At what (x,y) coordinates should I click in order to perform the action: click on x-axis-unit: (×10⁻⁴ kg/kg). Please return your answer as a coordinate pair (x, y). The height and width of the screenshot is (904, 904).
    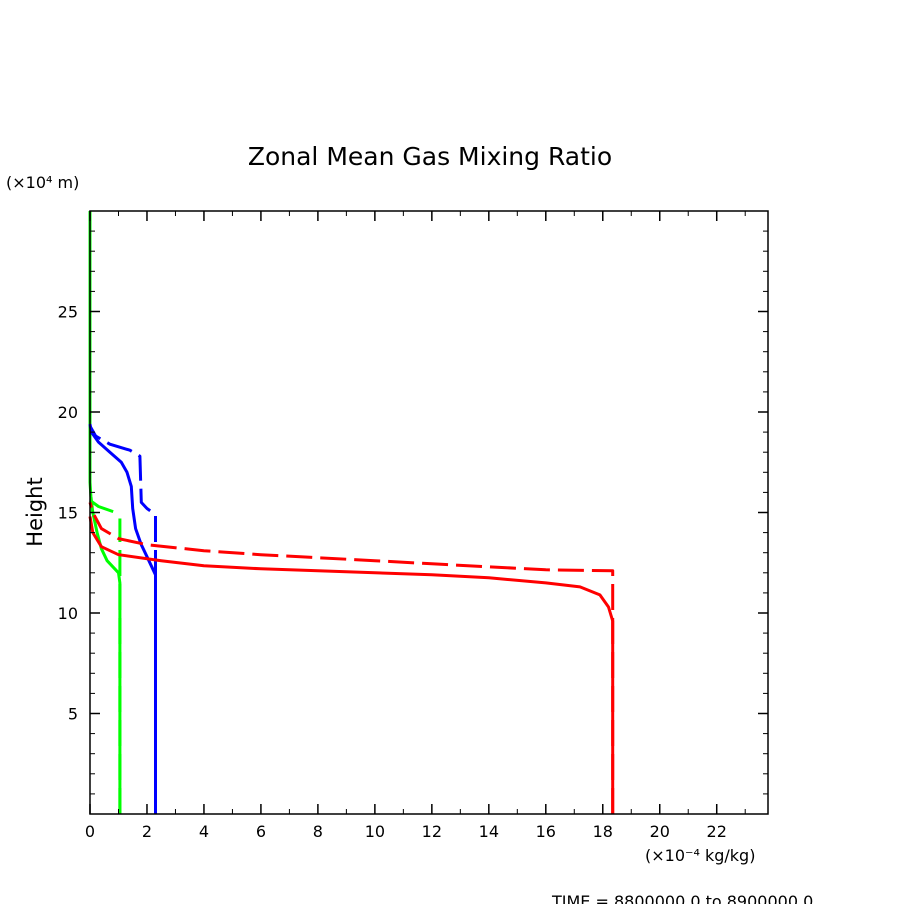
    Looking at the image, I should click on (700, 855).